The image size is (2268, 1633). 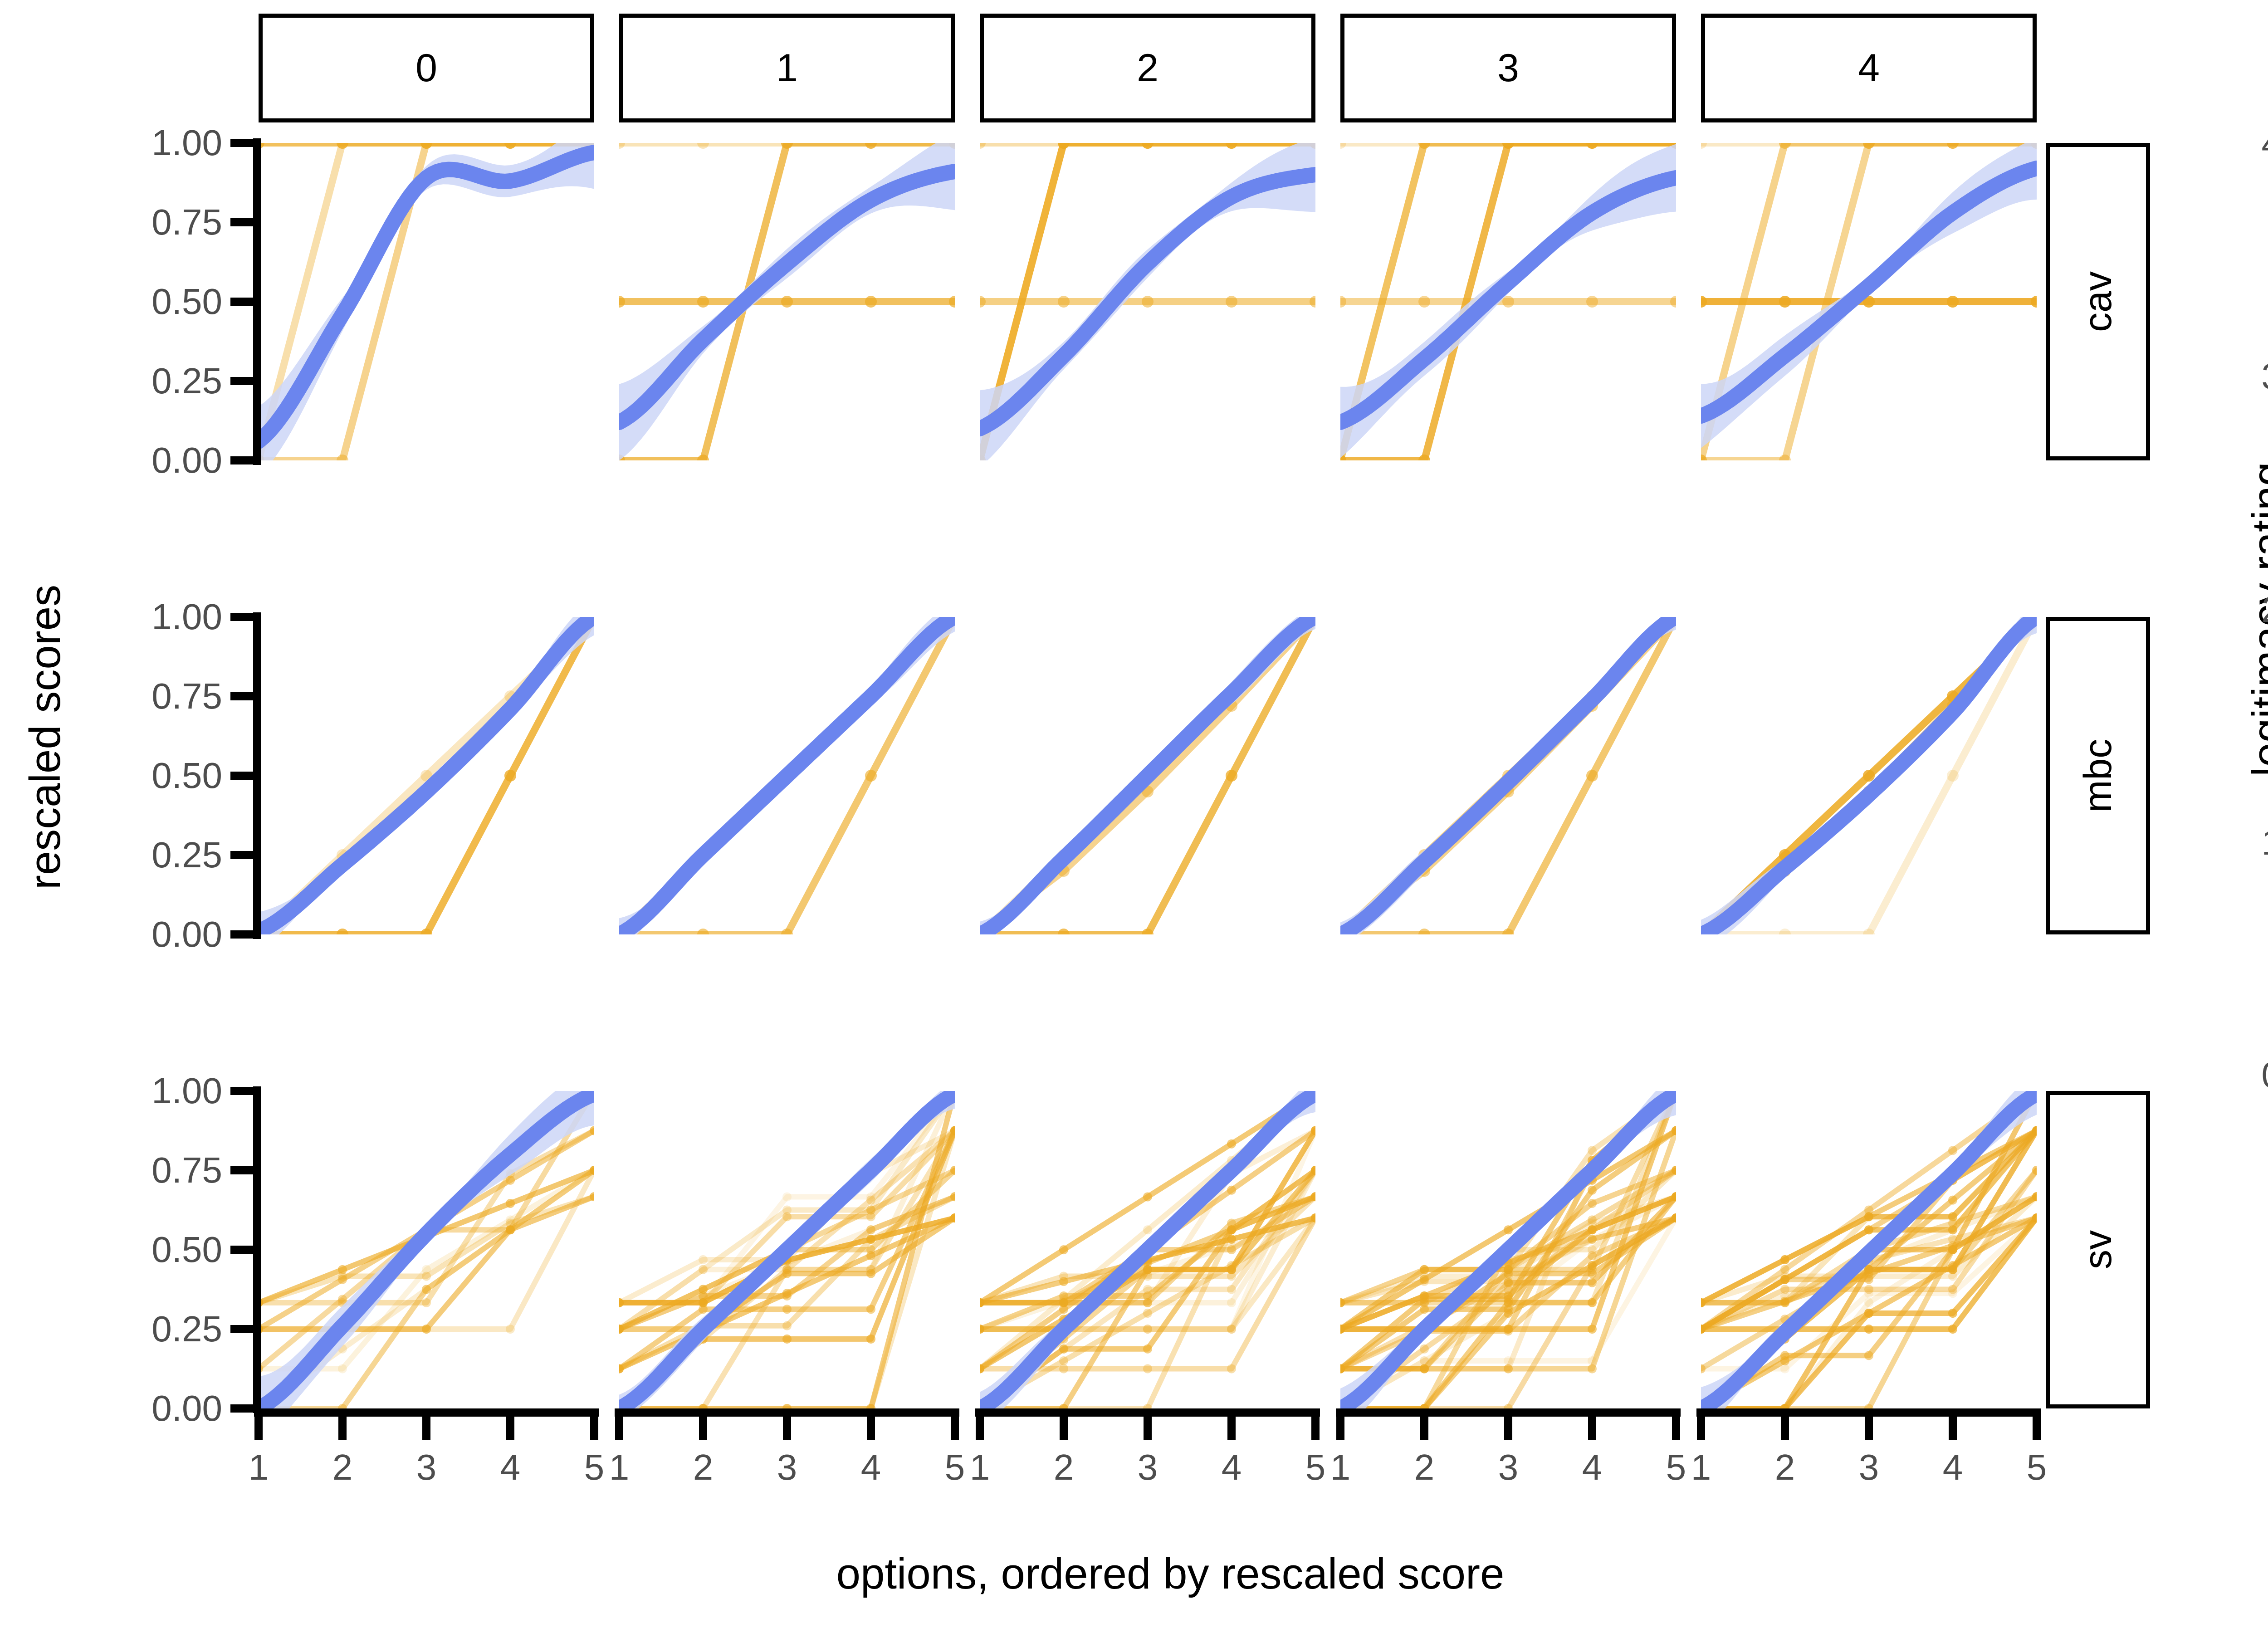 I want to click on column-strip-2: 2, so click(x=1148, y=68).